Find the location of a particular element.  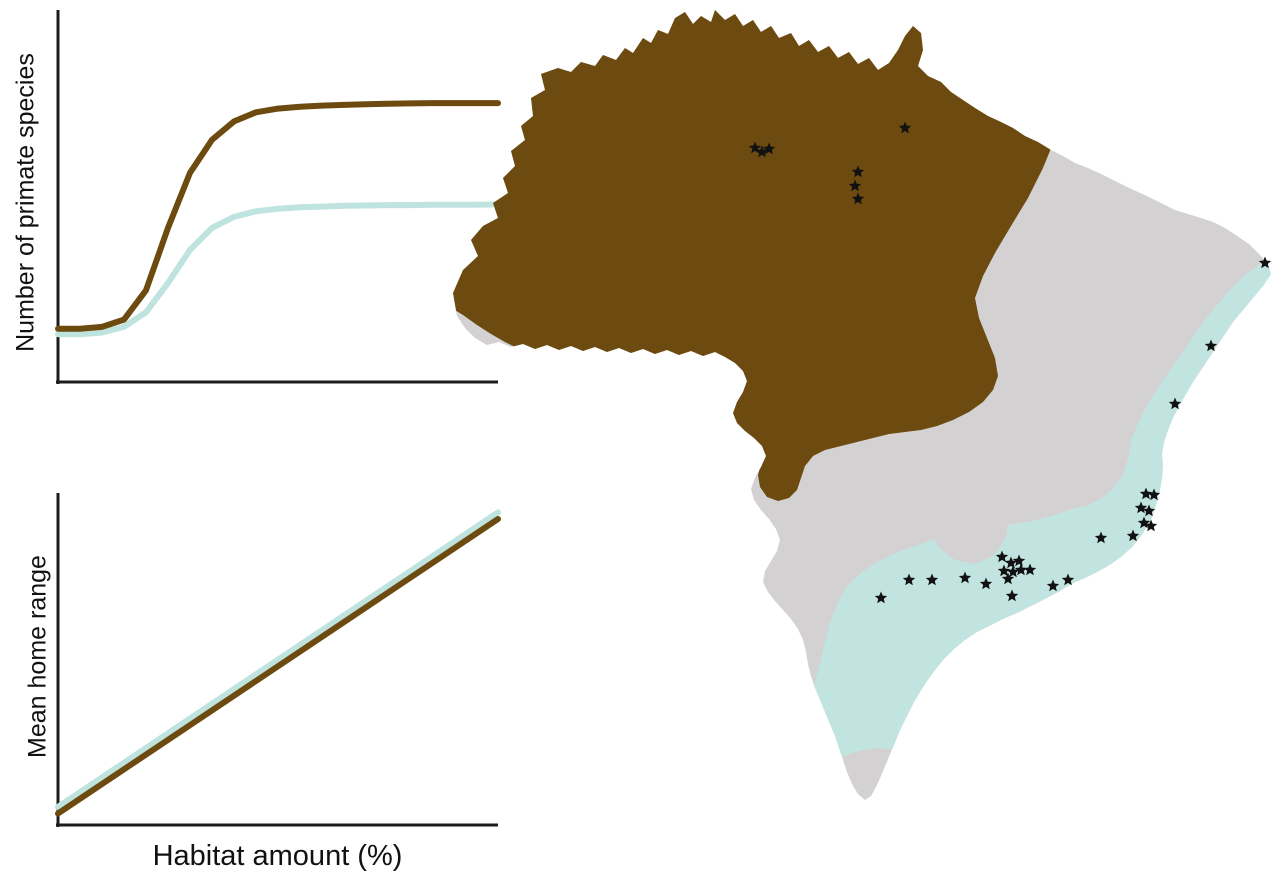

inland-gray-patch is located at coordinates (965, 521).